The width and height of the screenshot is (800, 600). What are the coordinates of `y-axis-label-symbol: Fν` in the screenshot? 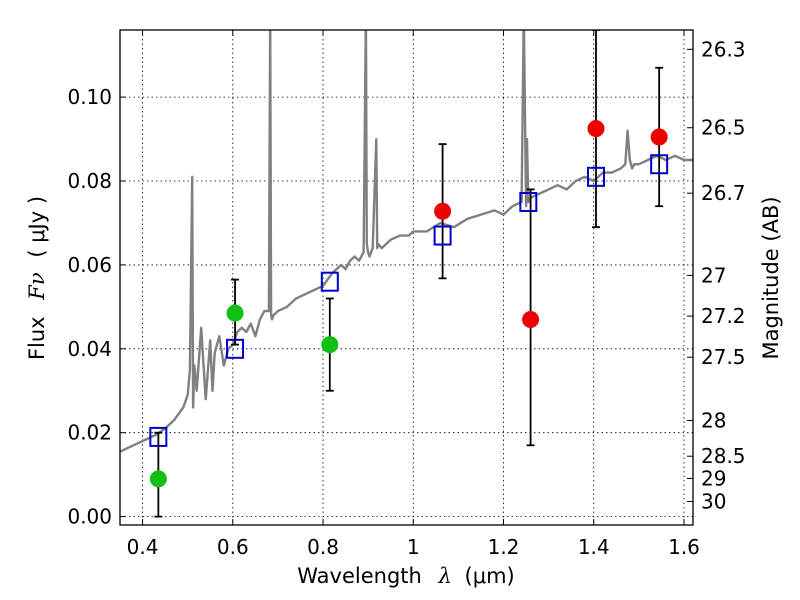 It's located at (37, 286).